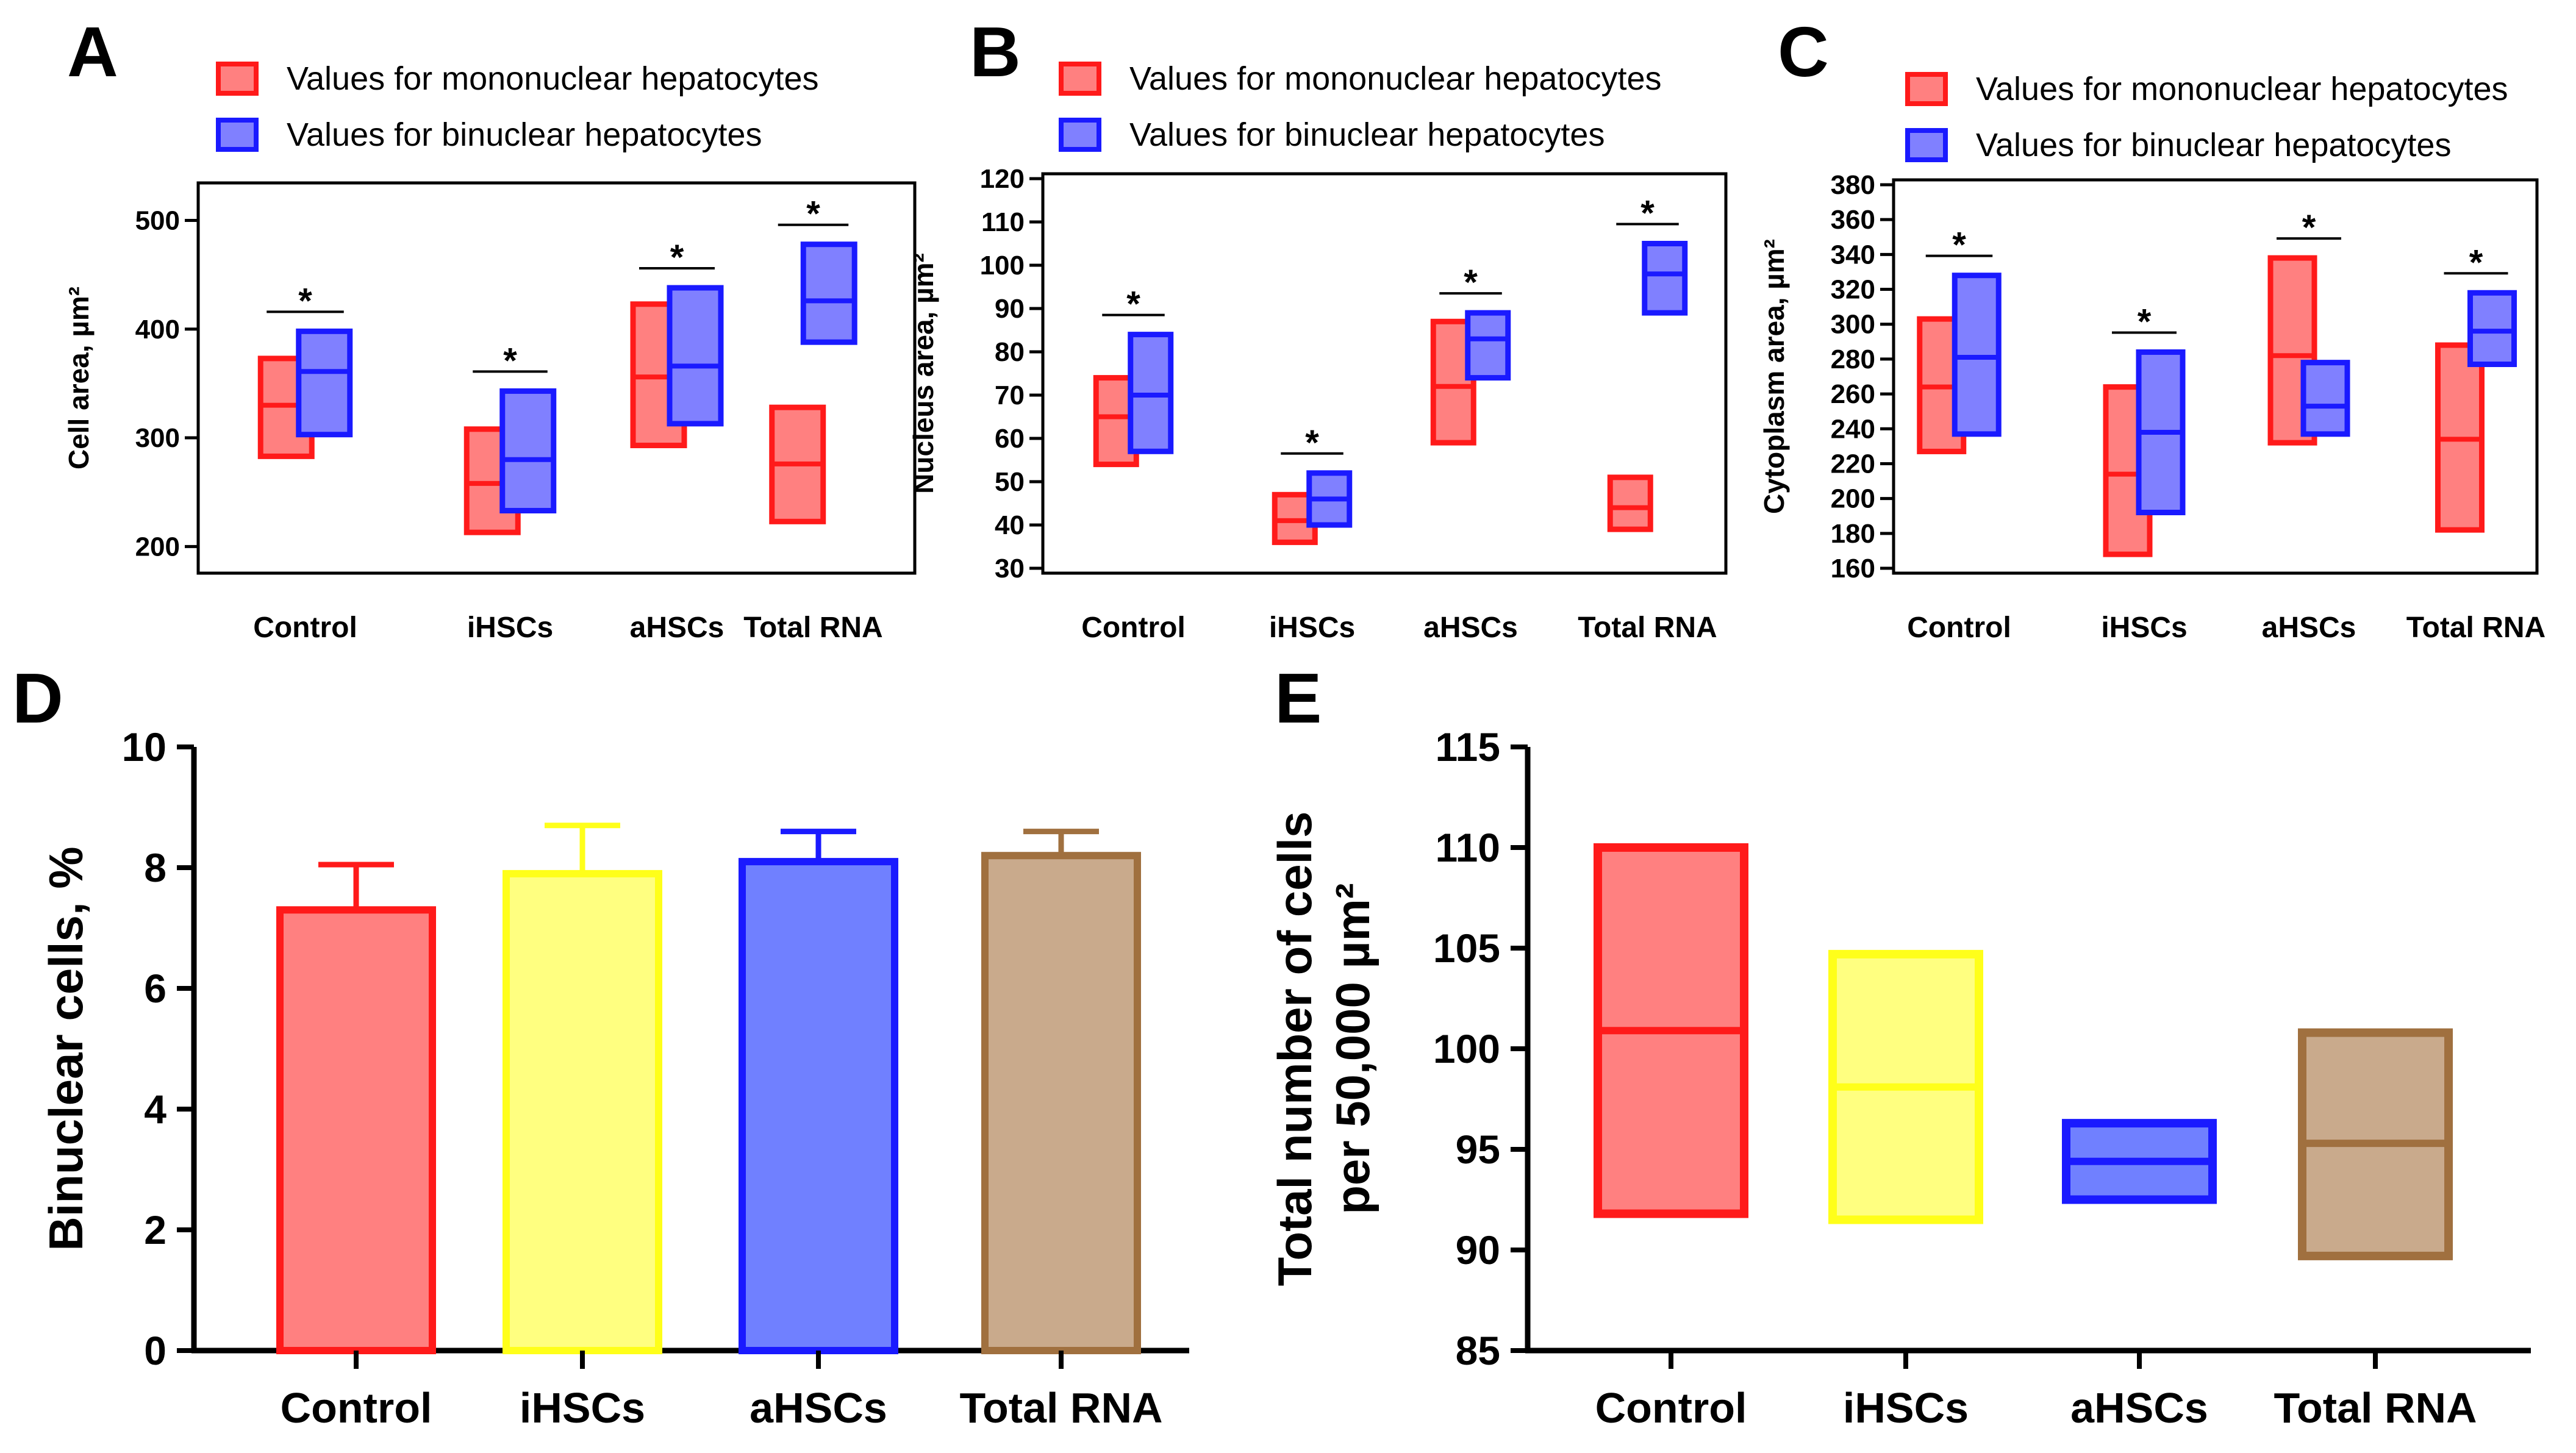  Describe the element at coordinates (1853, 499) in the screenshot. I see `y-tick-label: 200` at that location.